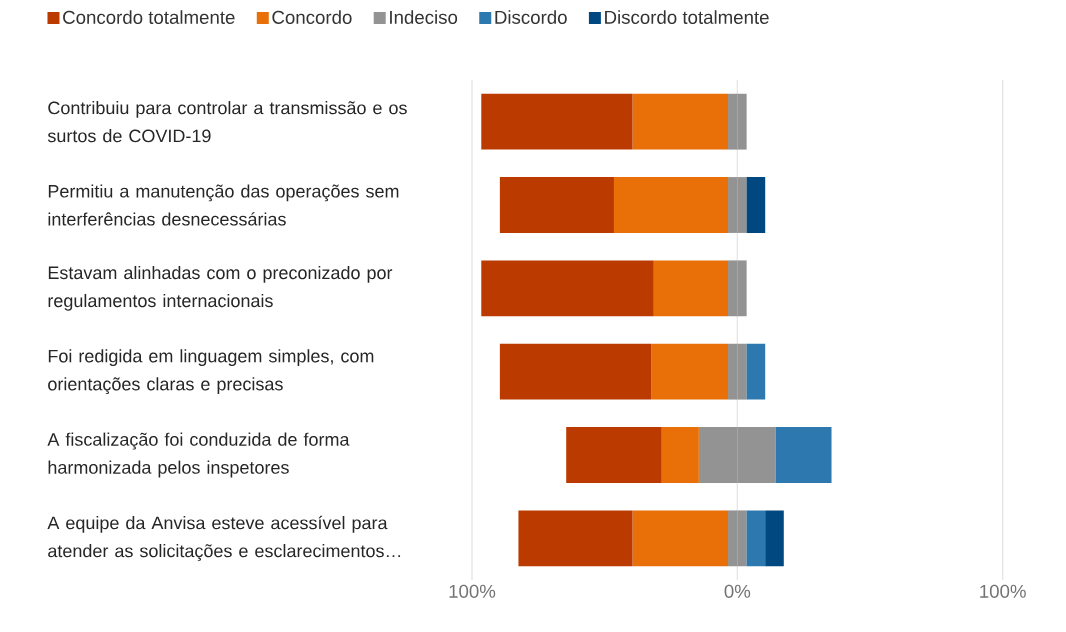  What do you see at coordinates (149, 17) in the screenshot?
I see `legend-label: Concordo totalmente` at bounding box center [149, 17].